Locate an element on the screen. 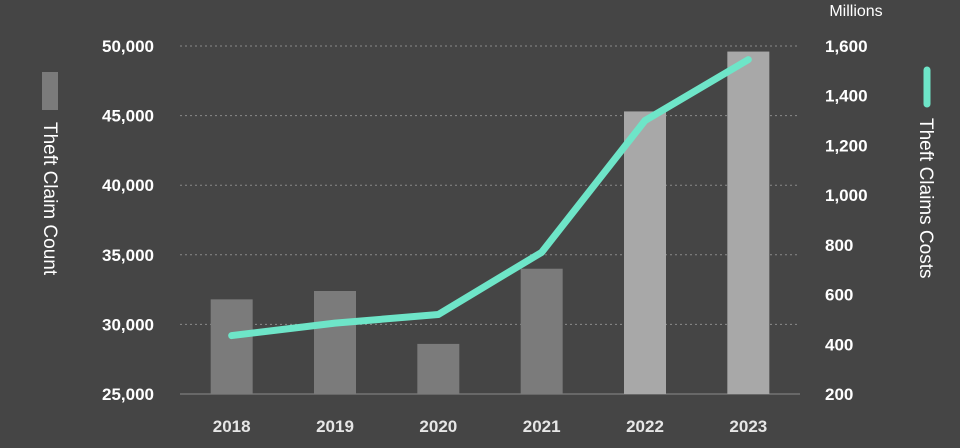  left-tick-label: 50,000 is located at coordinates (128, 46).